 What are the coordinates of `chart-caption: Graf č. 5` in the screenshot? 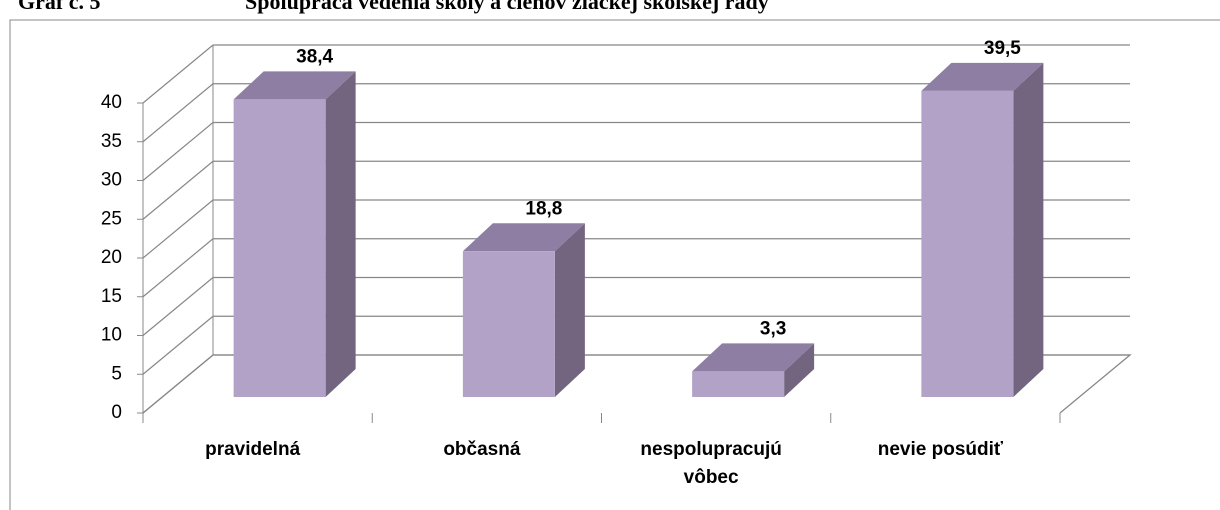 It's located at (59, 7).